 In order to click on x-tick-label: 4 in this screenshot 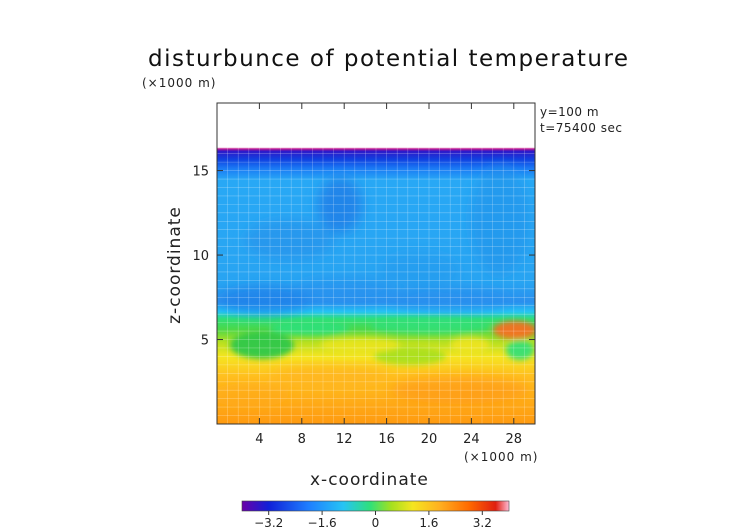, I will do `click(259, 439)`.